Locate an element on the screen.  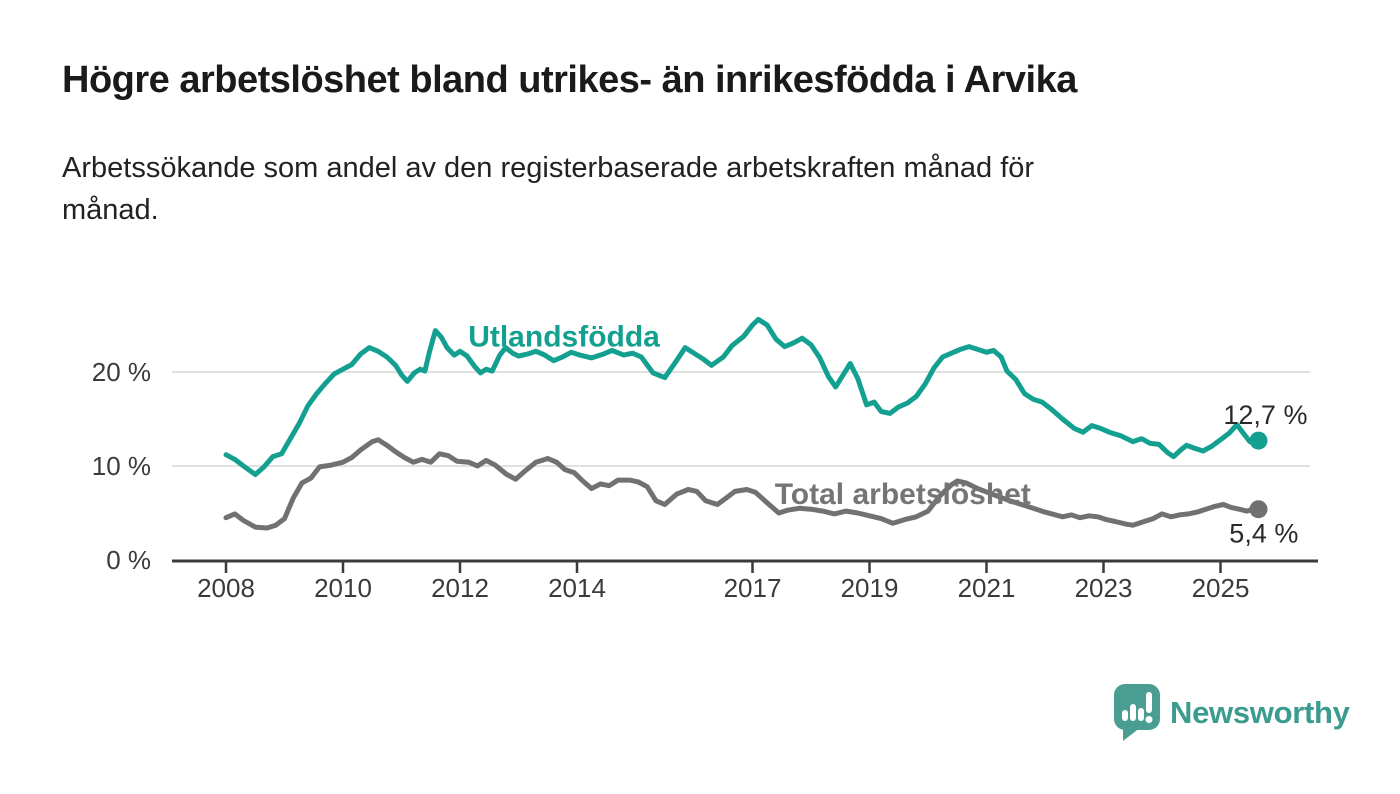
x-axis-label: 2014 is located at coordinates (577, 588).